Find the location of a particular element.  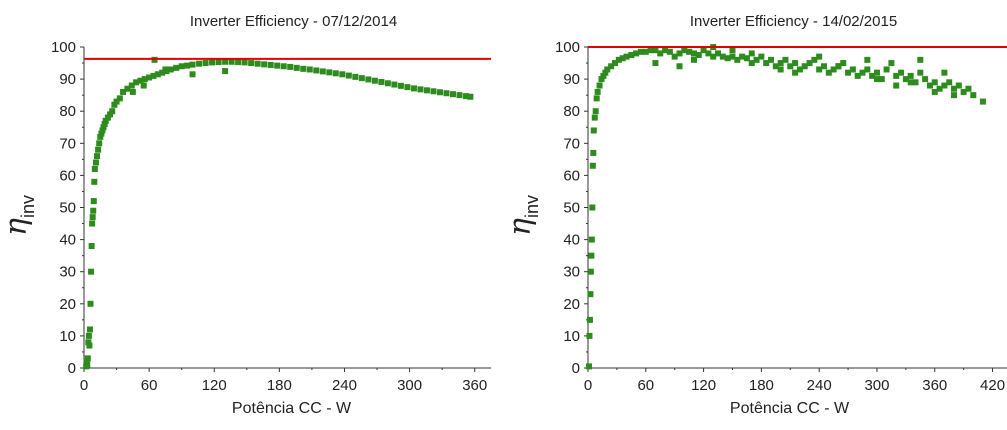

chart-title: Inverter Efficiency - 14/02/2015 is located at coordinates (793, 21).